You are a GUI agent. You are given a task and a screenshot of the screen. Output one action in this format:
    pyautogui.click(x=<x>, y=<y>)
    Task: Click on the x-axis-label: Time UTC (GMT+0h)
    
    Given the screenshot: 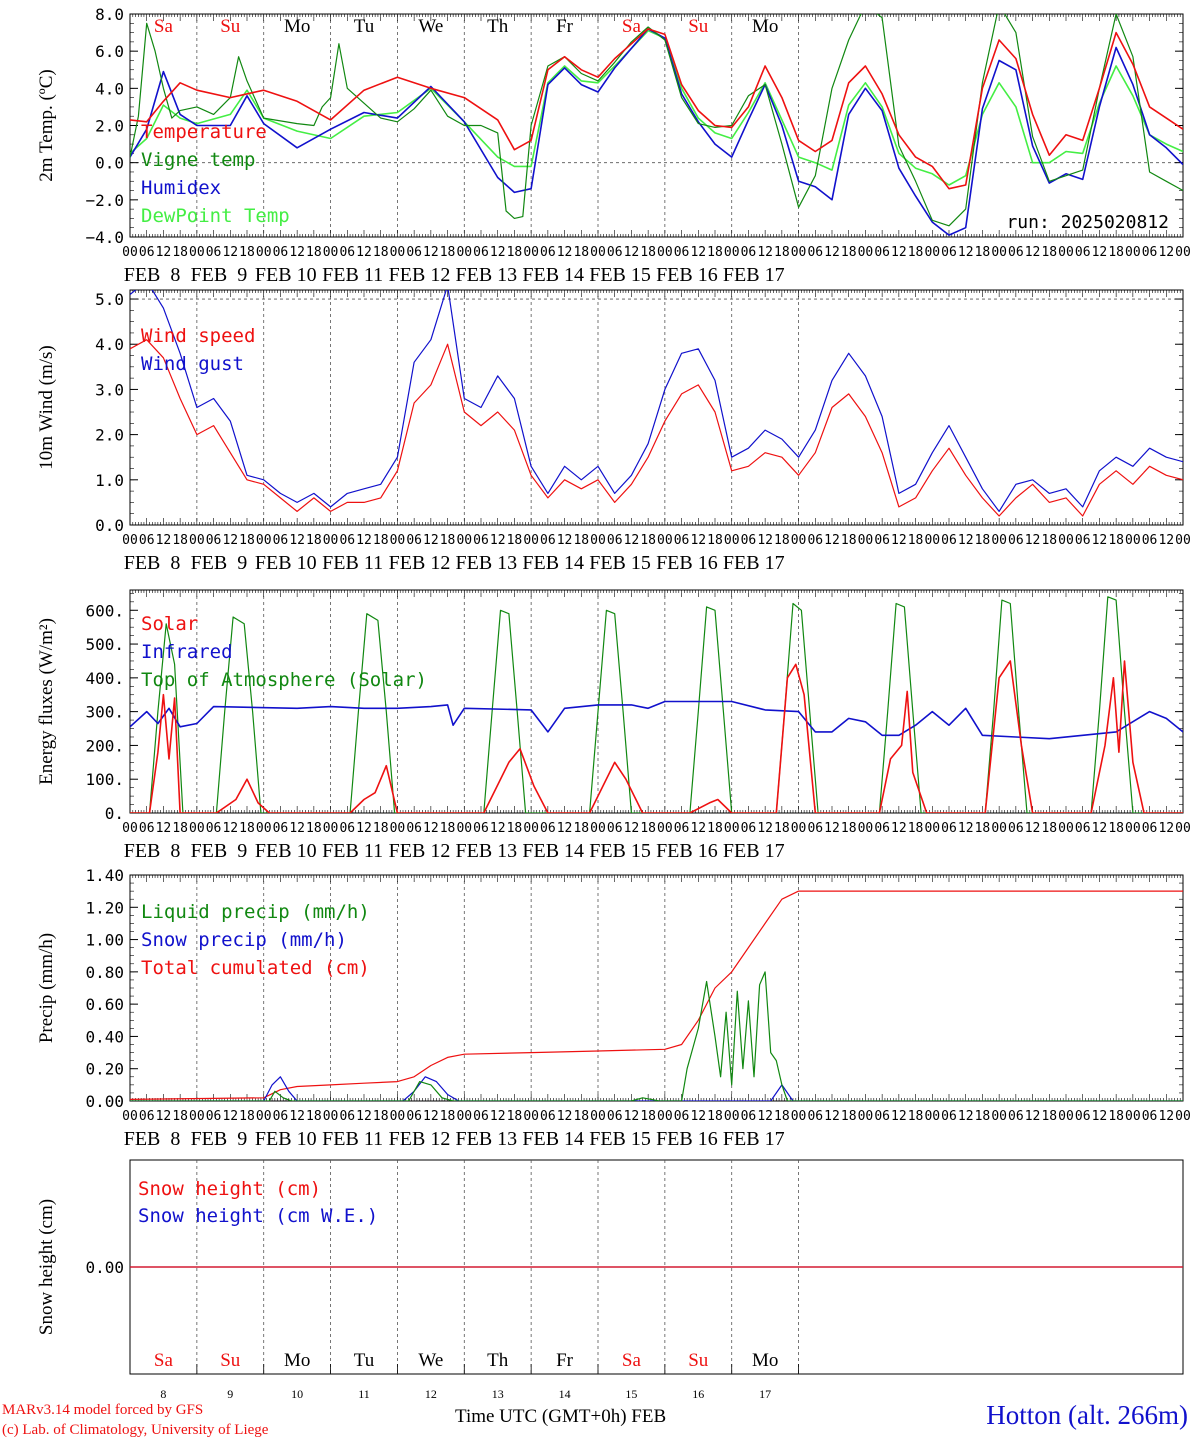 What is the action you would take?
    pyautogui.click(x=541, y=1416)
    